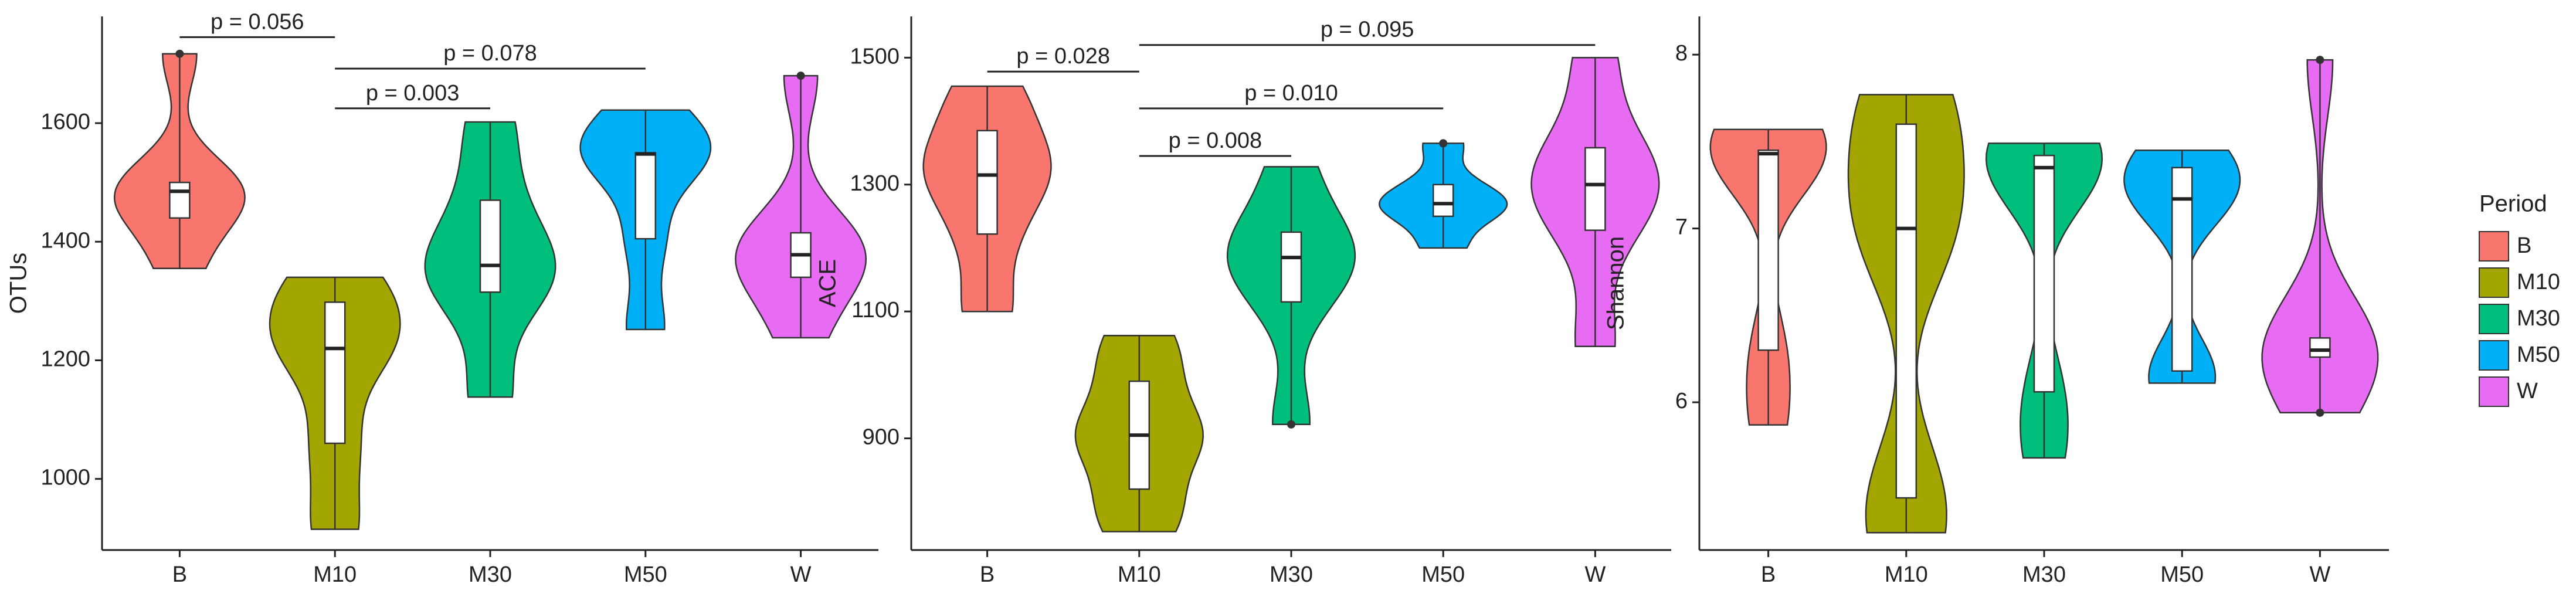 The image size is (2576, 594). I want to click on y-tick-label: 6, so click(1681, 401).